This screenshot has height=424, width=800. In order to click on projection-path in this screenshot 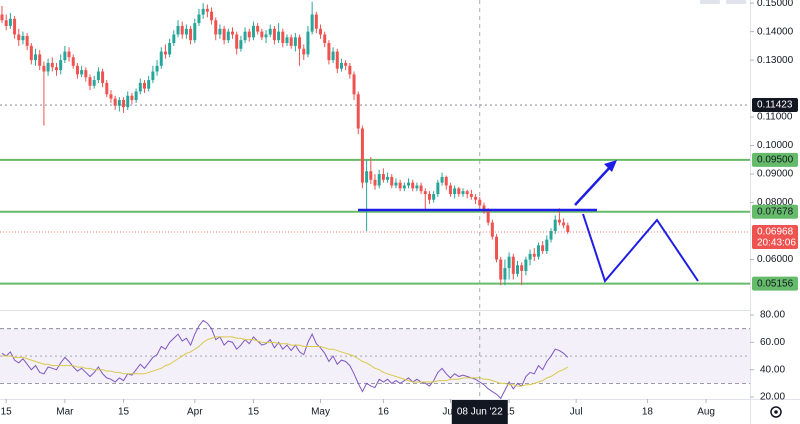, I will do `click(640, 248)`.